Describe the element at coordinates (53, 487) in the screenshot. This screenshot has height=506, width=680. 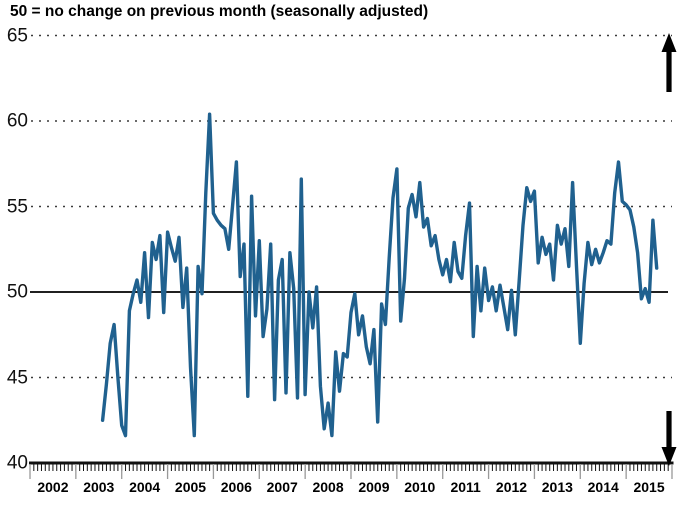
I see `x-axis-label: 2002` at that location.